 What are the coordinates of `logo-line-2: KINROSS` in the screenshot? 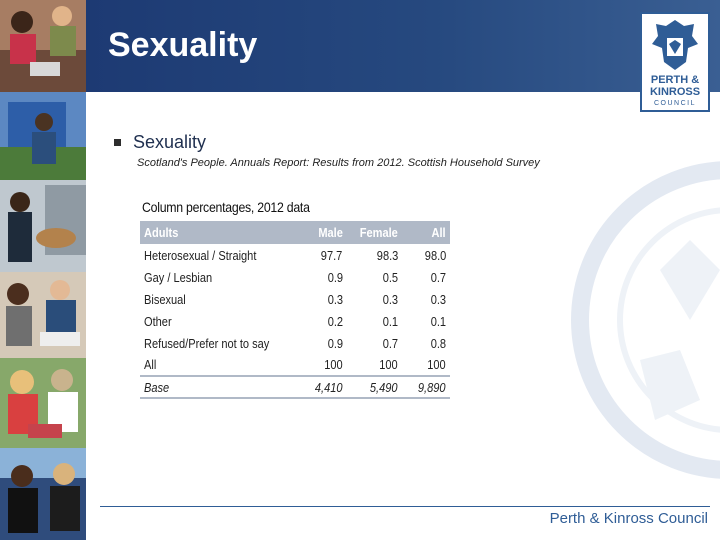 It's located at (675, 92).